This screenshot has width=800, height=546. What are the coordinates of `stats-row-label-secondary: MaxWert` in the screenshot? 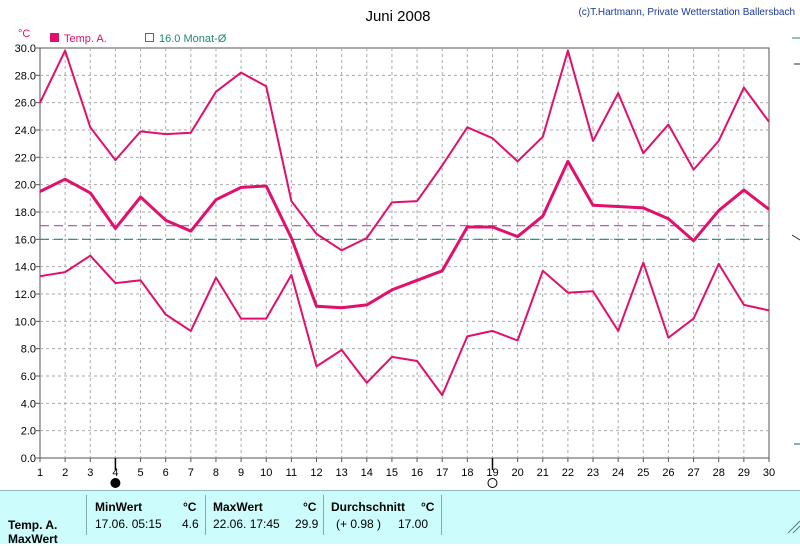 It's located at (33, 539).